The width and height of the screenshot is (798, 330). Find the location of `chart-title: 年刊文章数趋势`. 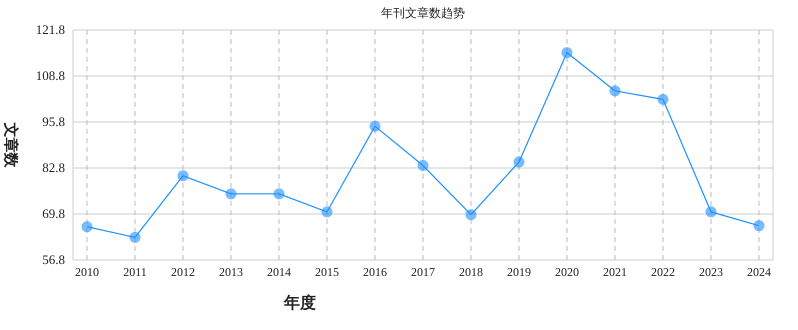

chart-title: 年刊文章数趋势 is located at coordinates (423, 13).